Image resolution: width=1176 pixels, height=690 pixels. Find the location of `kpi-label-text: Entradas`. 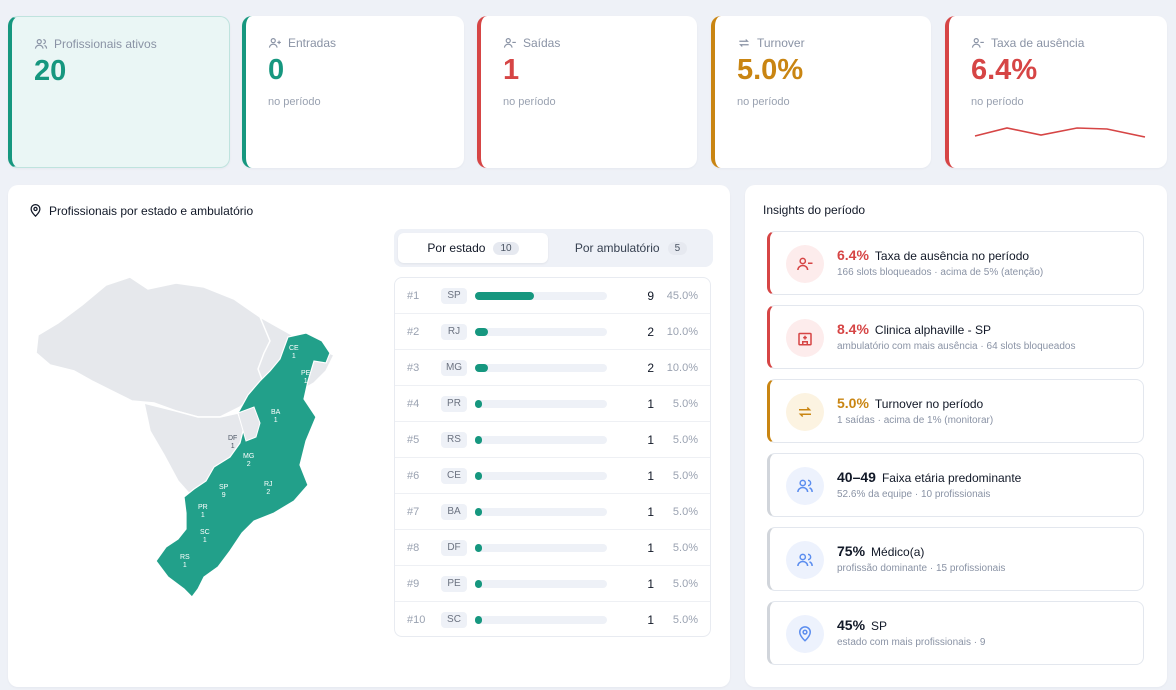

kpi-label-text: Entradas is located at coordinates (312, 43).